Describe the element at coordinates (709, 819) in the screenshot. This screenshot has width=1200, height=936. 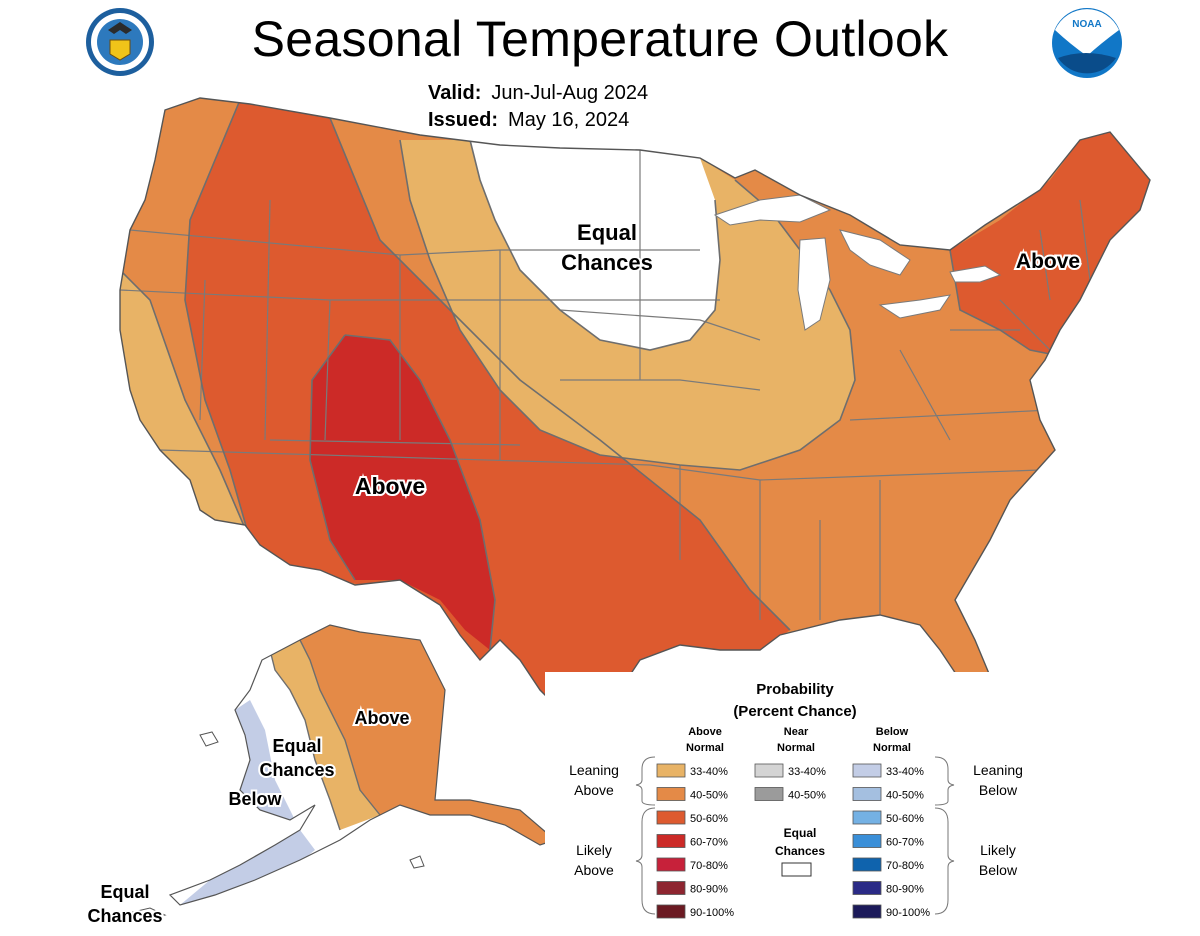
I see `legend-above-swatch-label-2: 50-60%` at that location.